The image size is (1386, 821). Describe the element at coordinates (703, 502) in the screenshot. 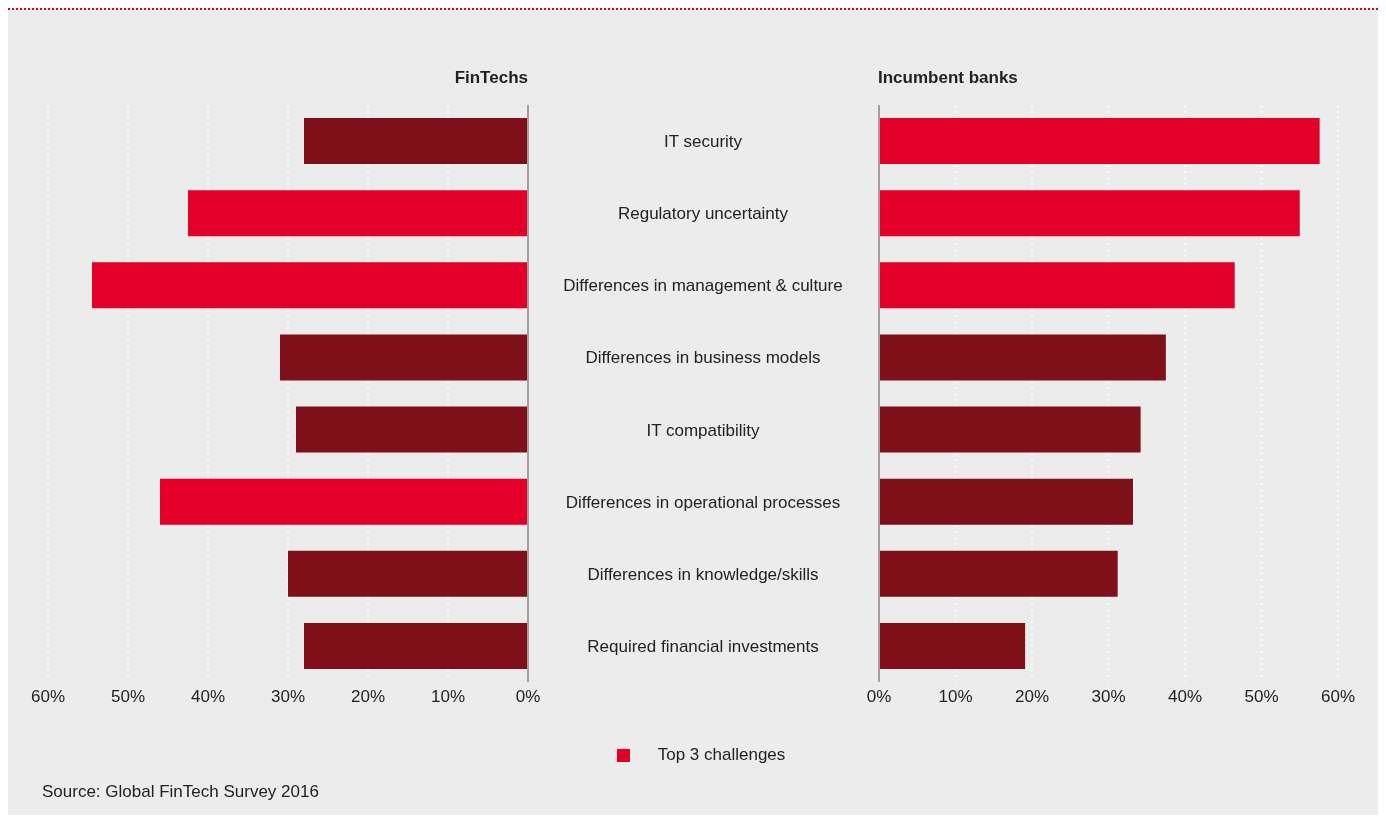

I see `y-tick-label: Differences in operational processes` at that location.